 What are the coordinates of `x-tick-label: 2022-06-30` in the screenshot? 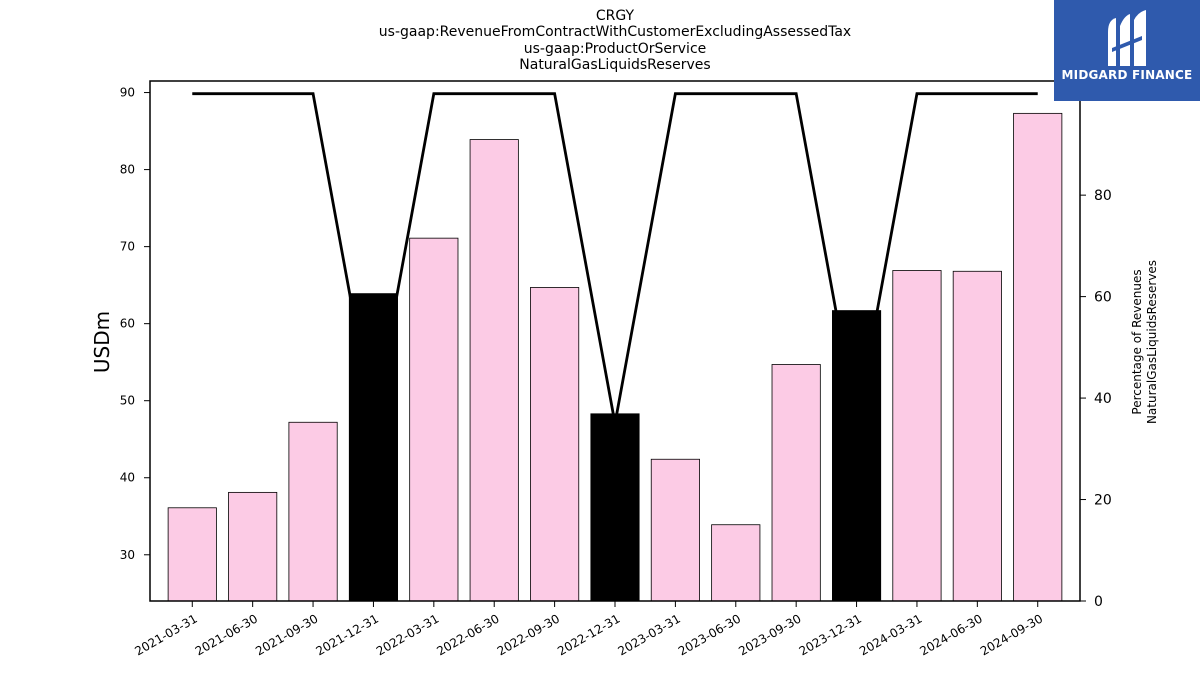 It's located at (467, 634).